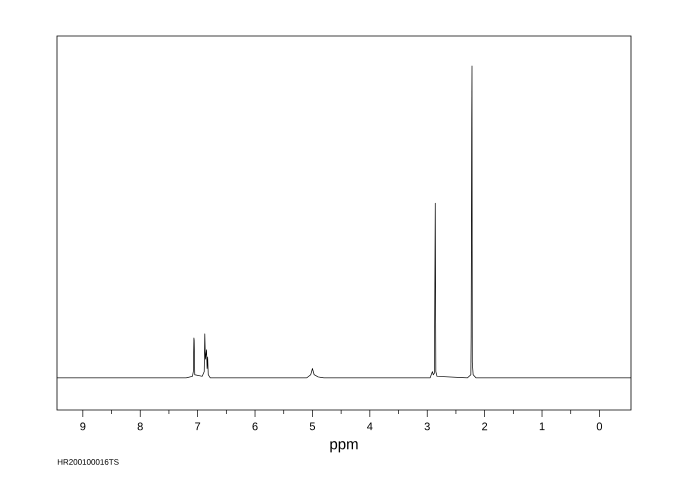 This screenshot has height=500, width=680. Describe the element at coordinates (485, 426) in the screenshot. I see `x-tick-label: 2` at that location.